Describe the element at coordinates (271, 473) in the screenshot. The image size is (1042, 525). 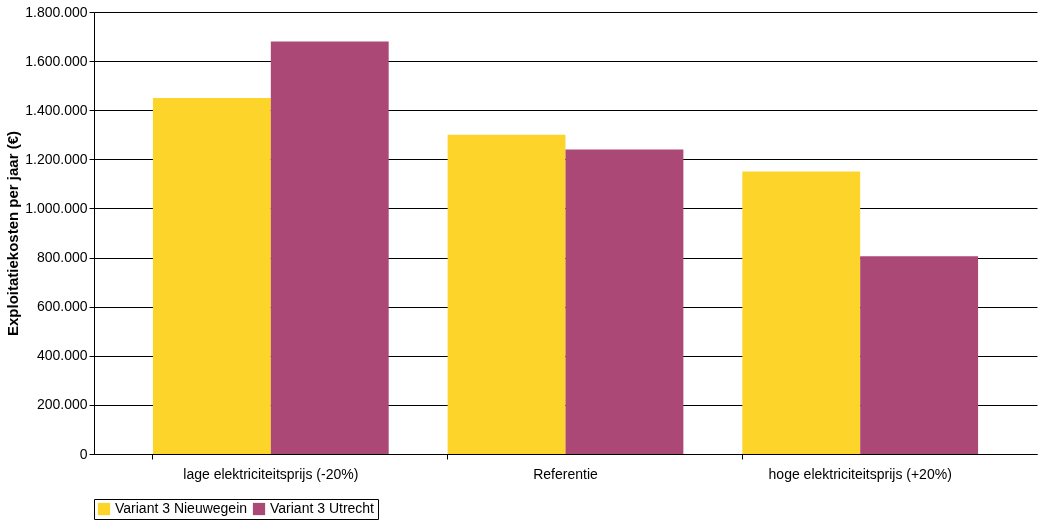
I see `x-tick-label: lage elektriciteitsprijs (-20%)` at that location.